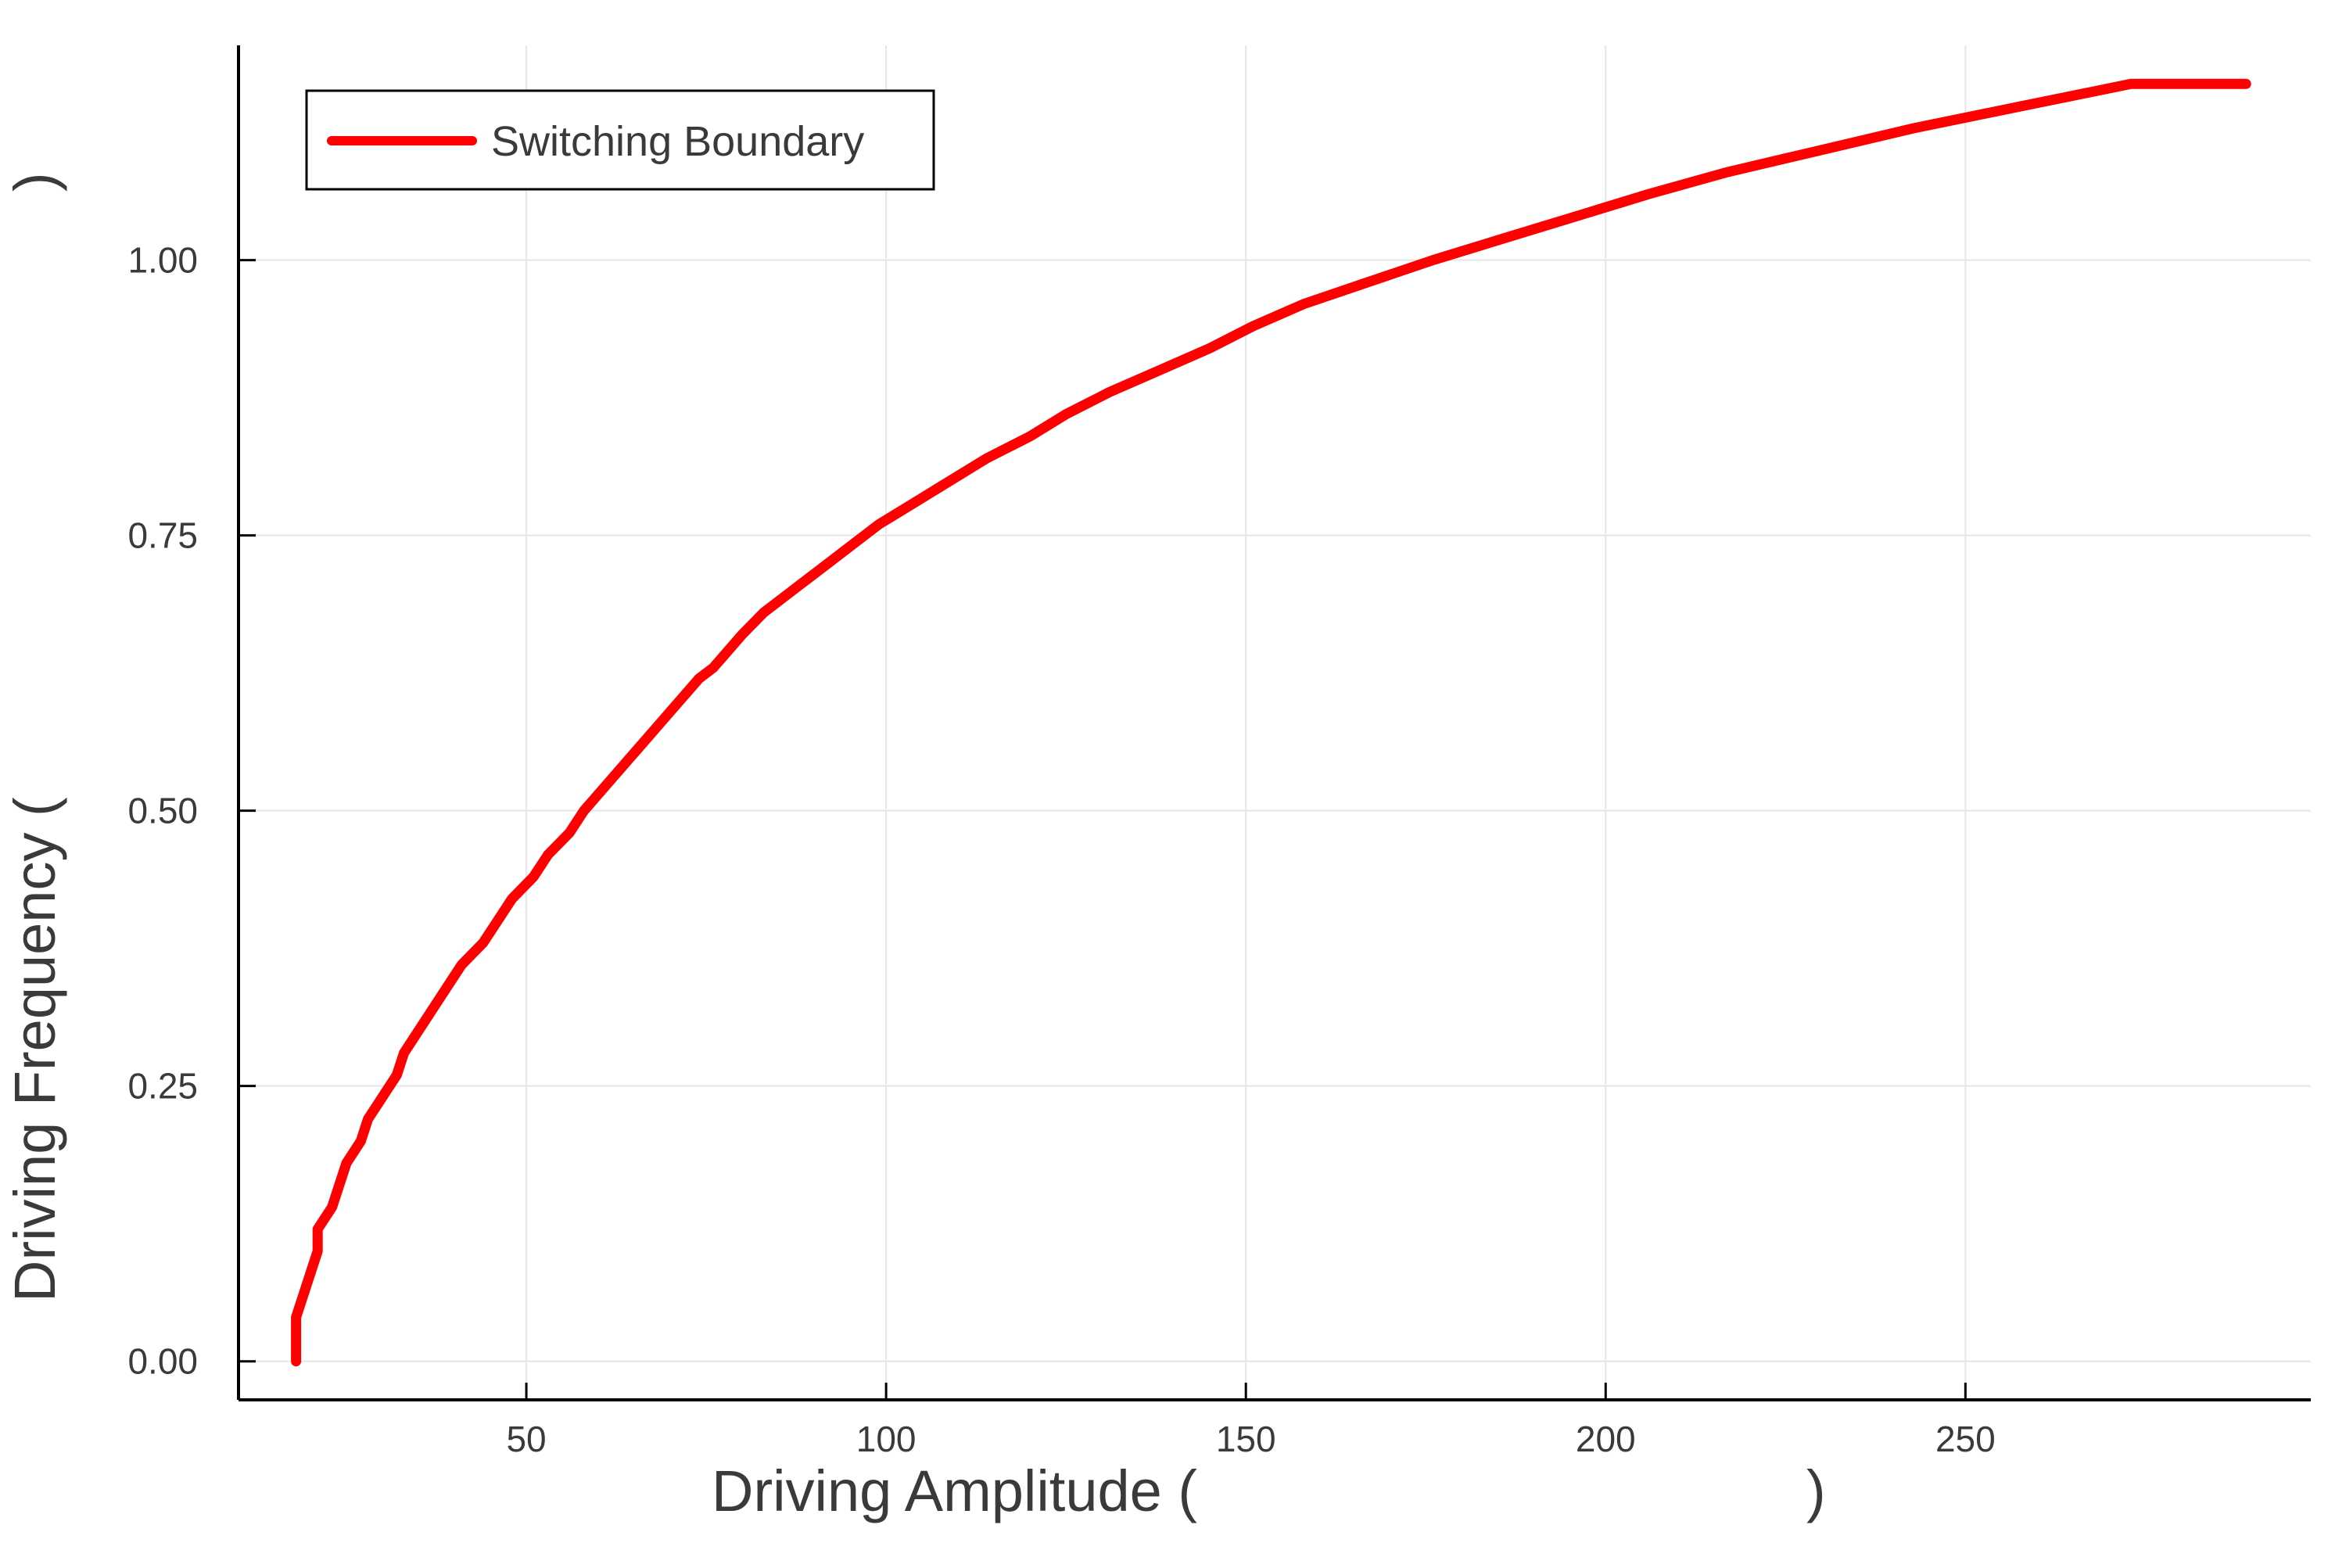  What do you see at coordinates (1606, 1439) in the screenshot?
I see `x-tick-label: 200` at bounding box center [1606, 1439].